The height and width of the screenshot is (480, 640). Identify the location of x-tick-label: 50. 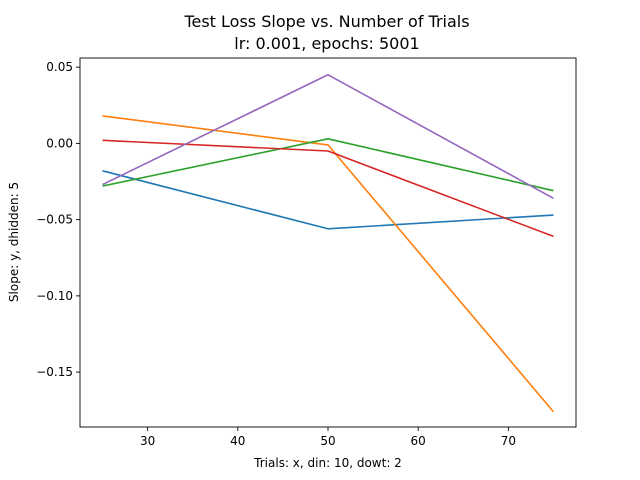
(327, 441).